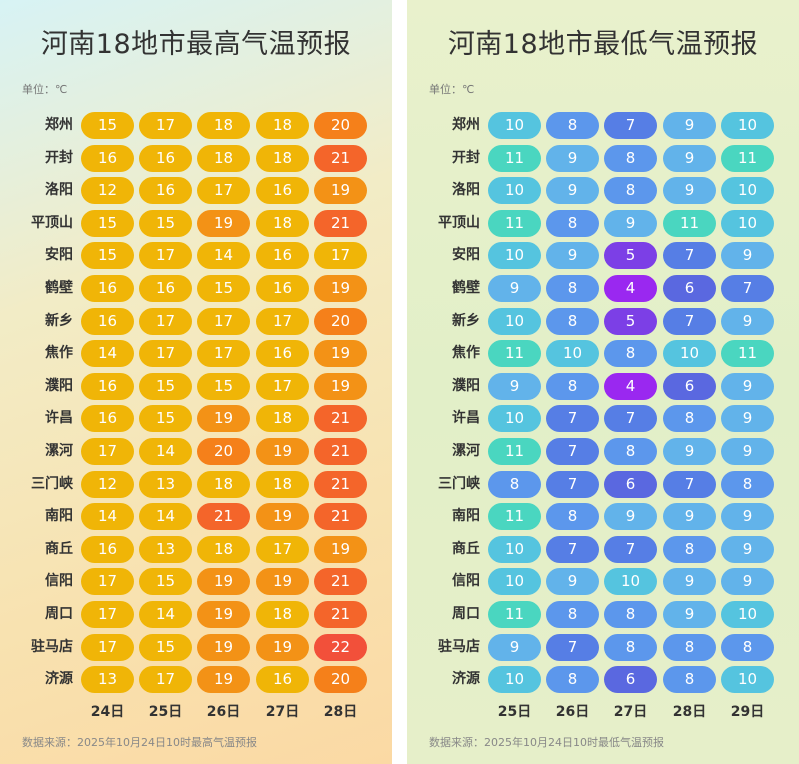 This screenshot has height=764, width=799. What do you see at coordinates (459, 646) in the screenshot?
I see `low-city-label: 驻马店` at bounding box center [459, 646].